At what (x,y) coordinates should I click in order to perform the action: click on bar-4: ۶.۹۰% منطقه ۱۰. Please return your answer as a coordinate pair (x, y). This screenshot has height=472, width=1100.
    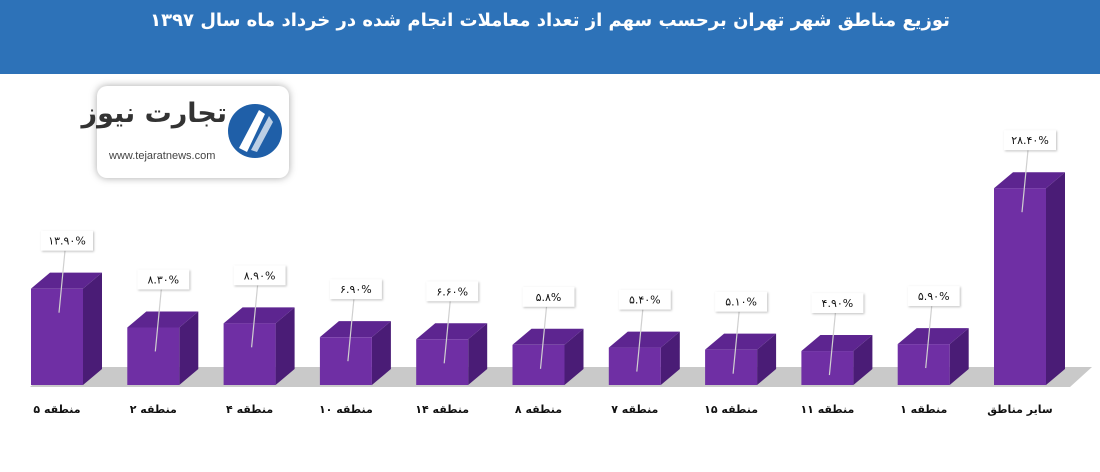
    Looking at the image, I should click on (355, 347).